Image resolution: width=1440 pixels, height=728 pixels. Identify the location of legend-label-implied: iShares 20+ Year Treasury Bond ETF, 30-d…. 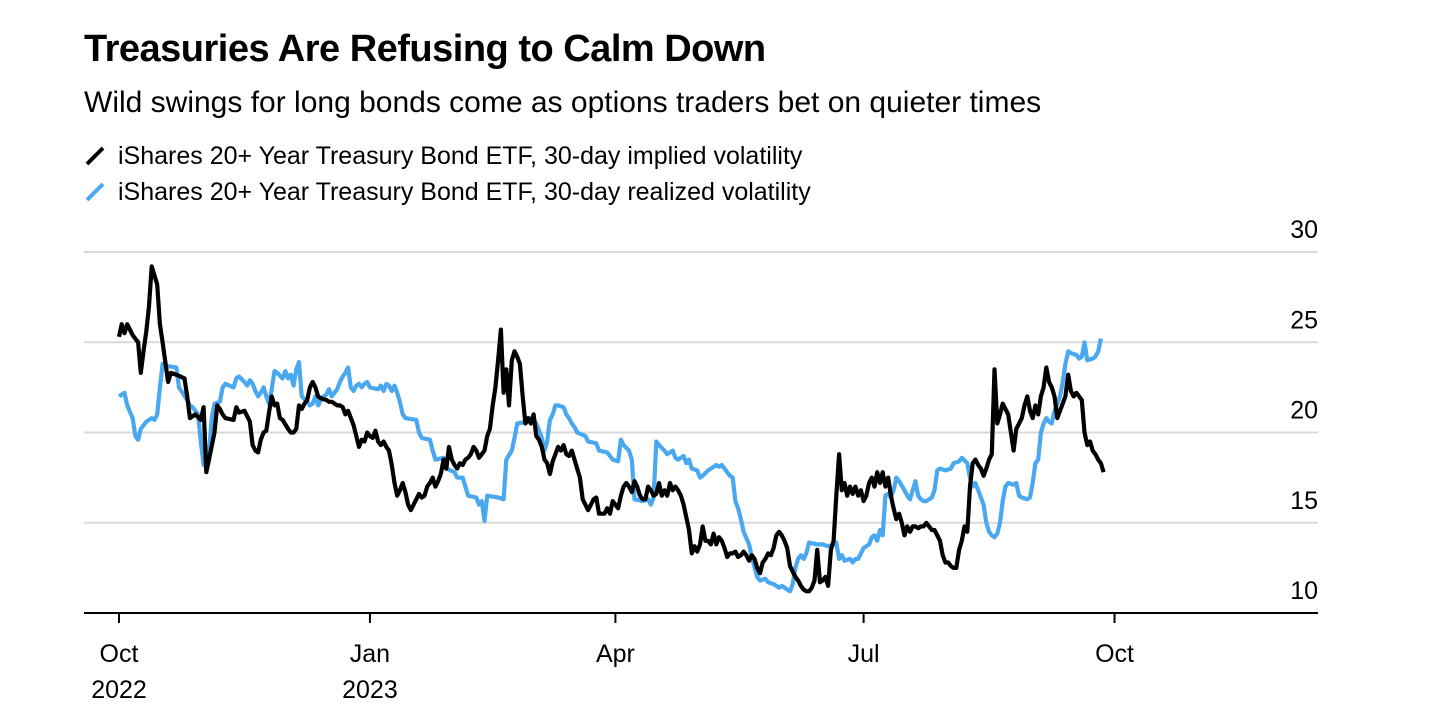
(460, 155).